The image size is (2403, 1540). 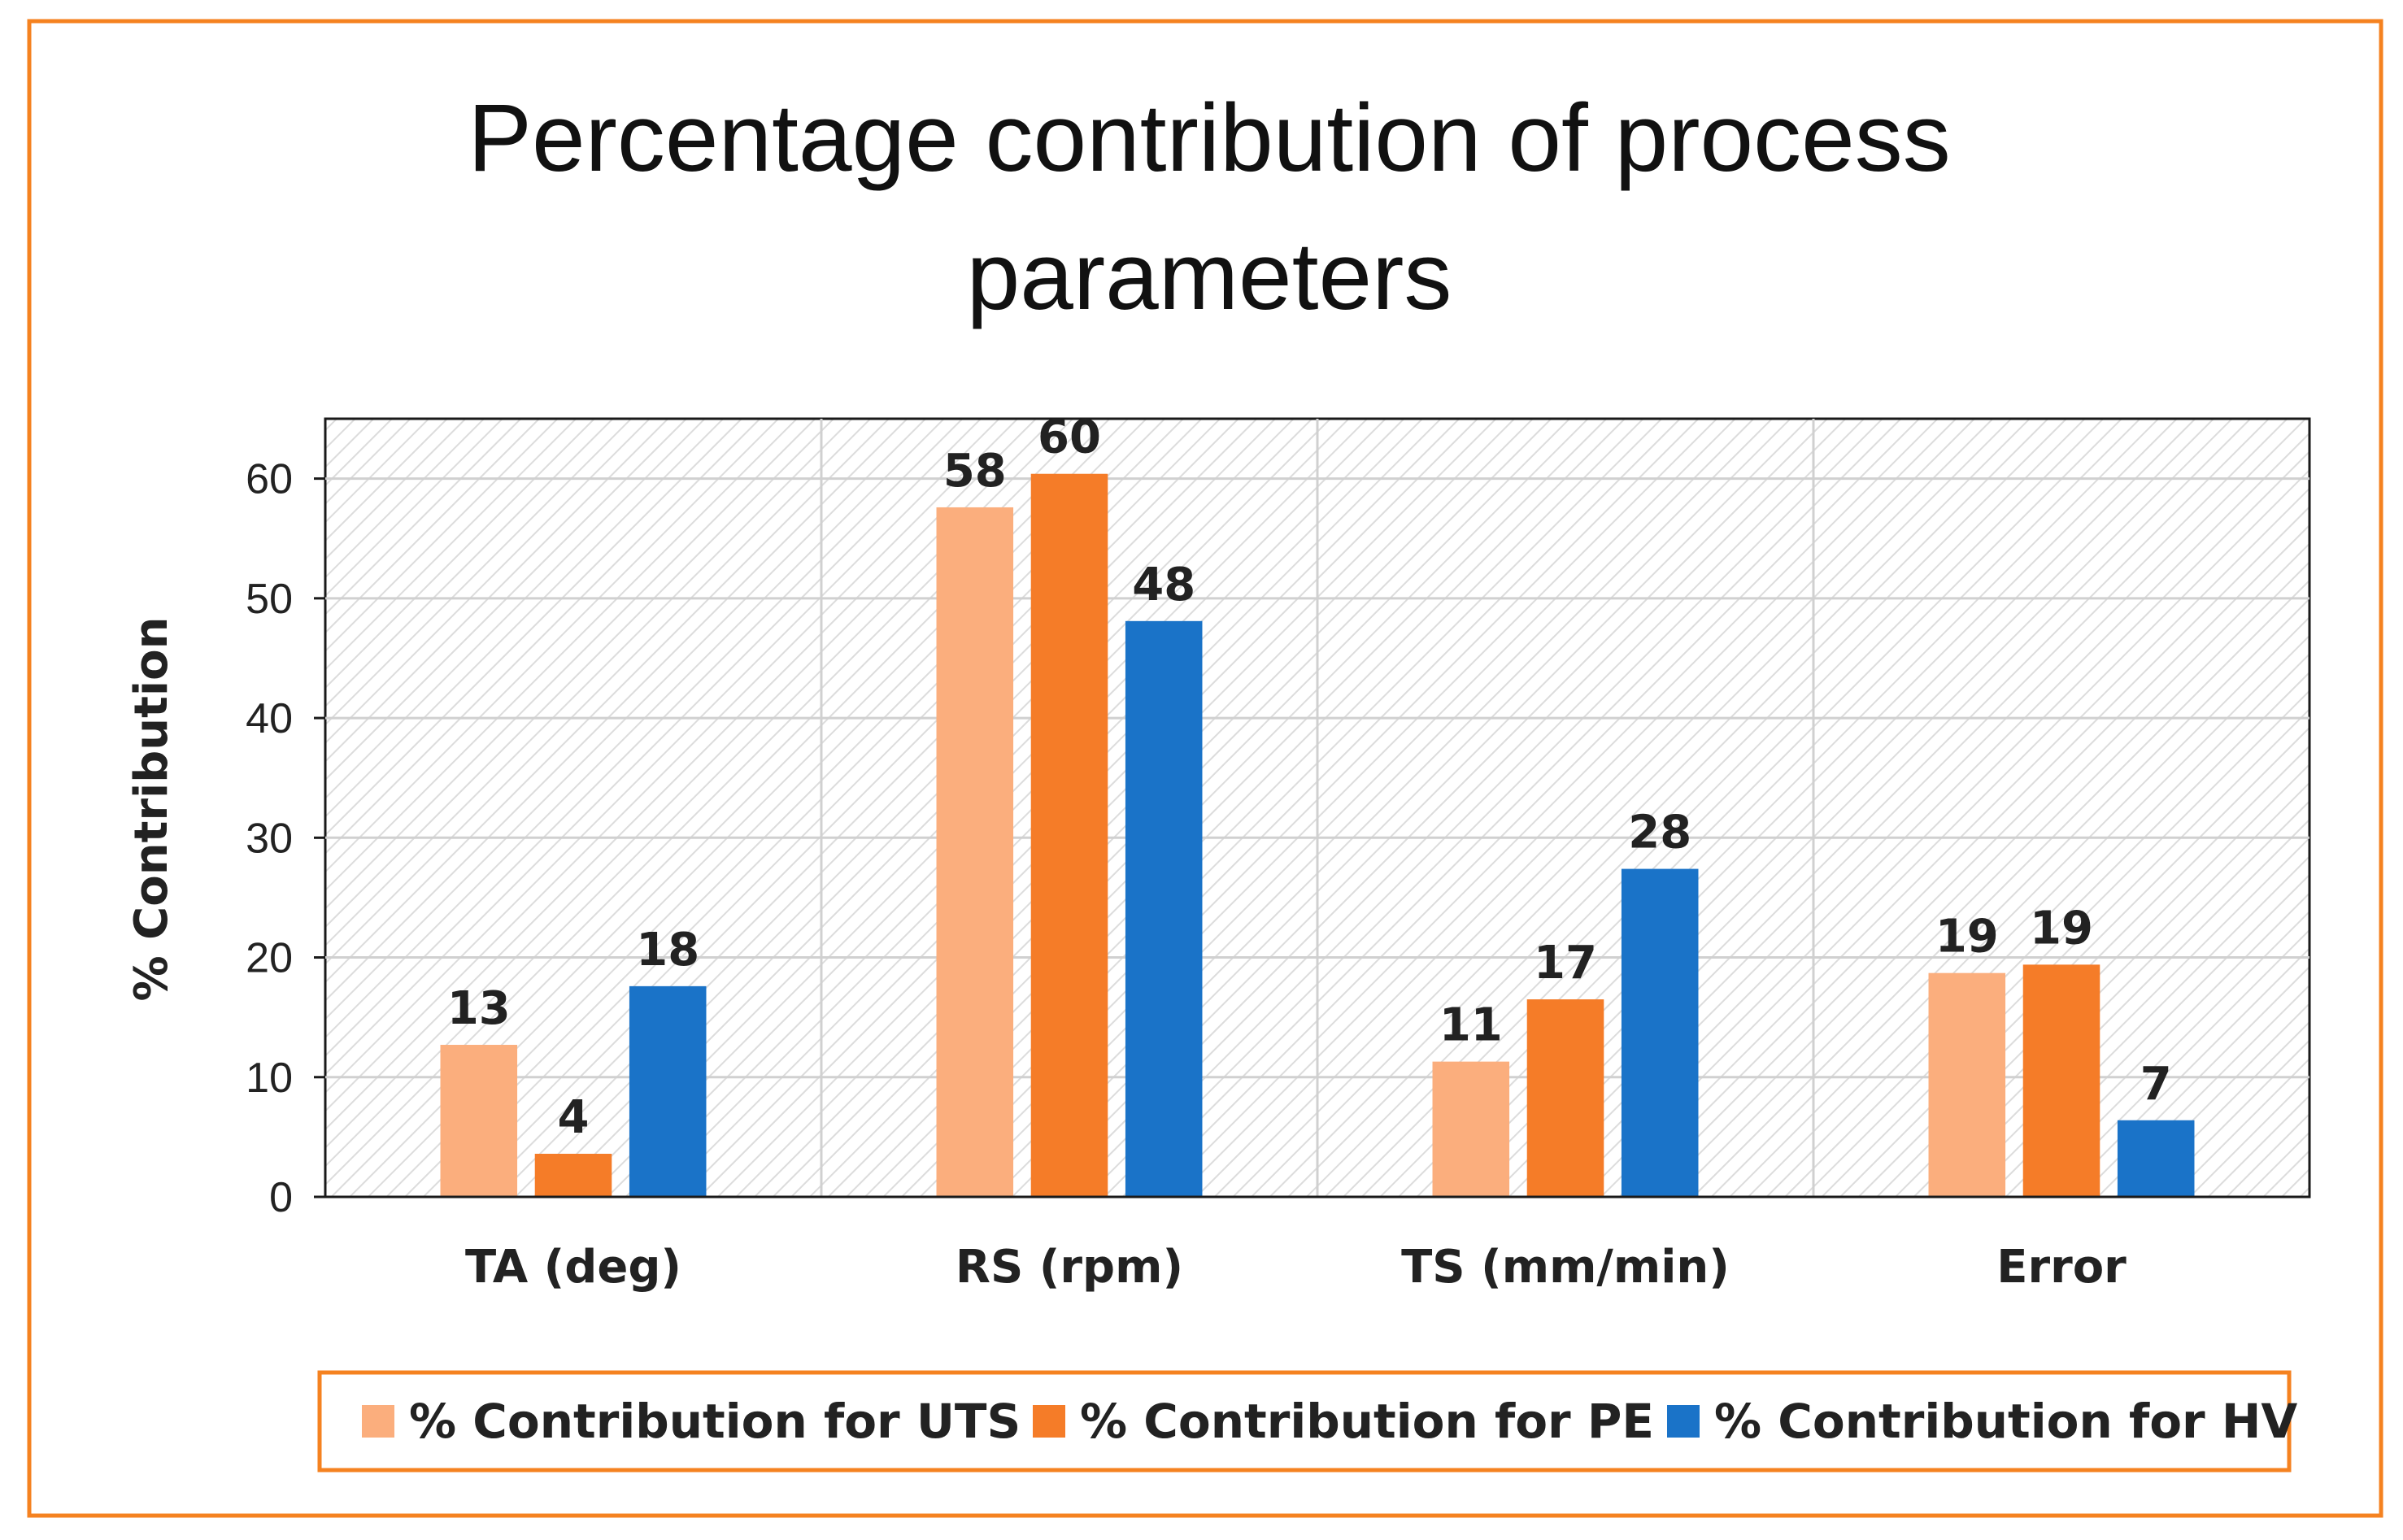 I want to click on data-label: 28, so click(x=1659, y=833).